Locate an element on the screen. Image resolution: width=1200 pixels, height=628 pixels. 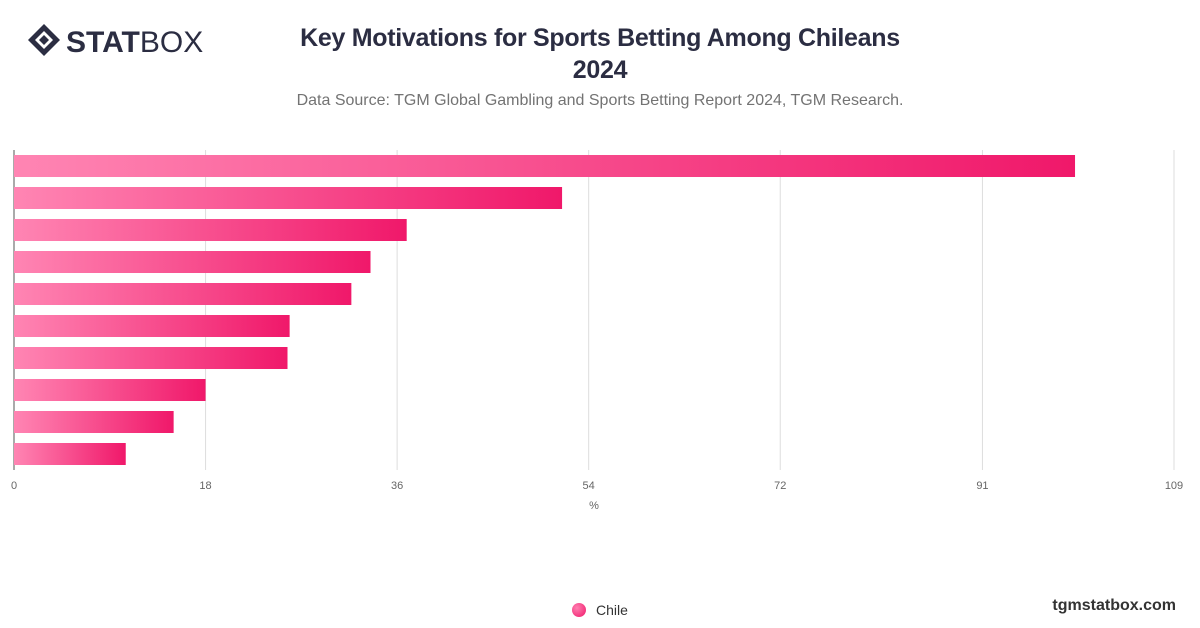
logo-text-light: BOX is located at coordinates (171, 42).